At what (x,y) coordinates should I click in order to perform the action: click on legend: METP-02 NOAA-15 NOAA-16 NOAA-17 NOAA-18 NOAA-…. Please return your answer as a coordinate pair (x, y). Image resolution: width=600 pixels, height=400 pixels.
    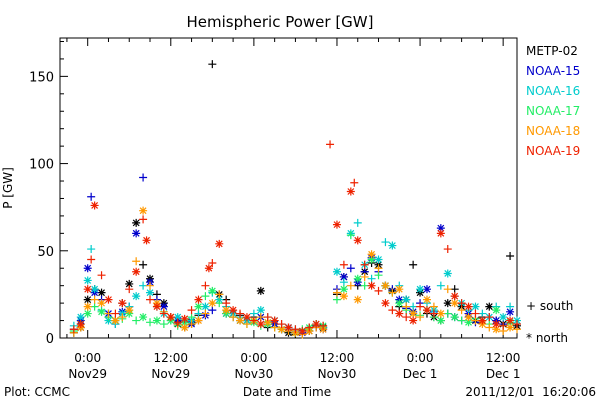
    Looking at the image, I should click on (553, 101).